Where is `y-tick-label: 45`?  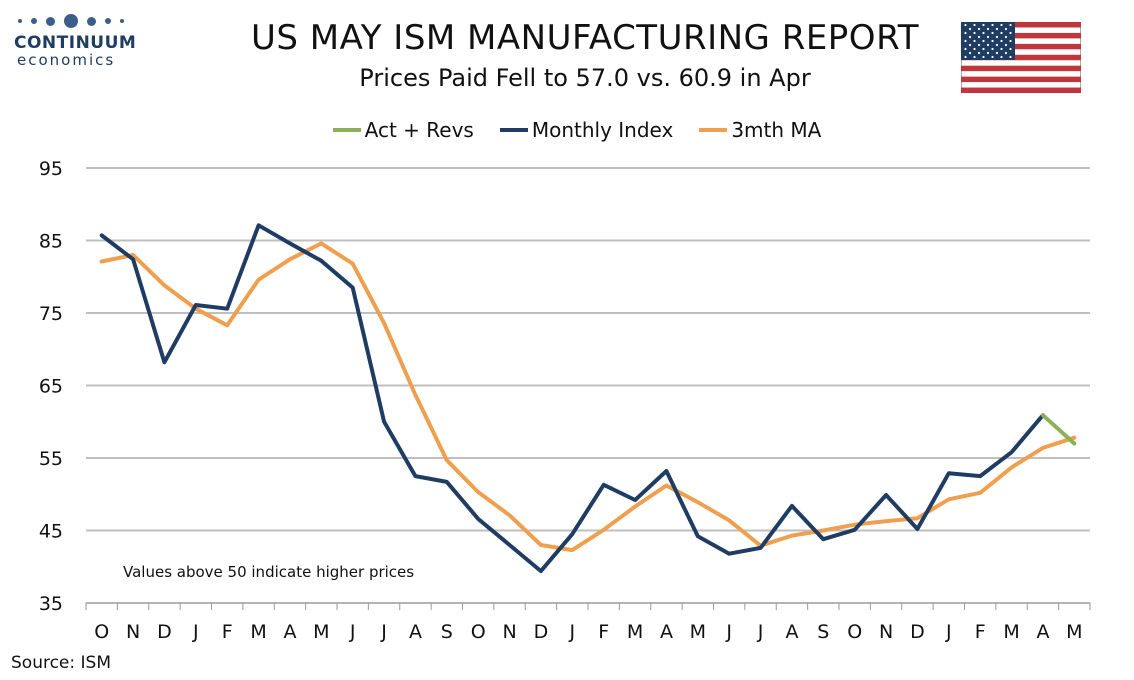
y-tick-label: 45 is located at coordinates (51, 532).